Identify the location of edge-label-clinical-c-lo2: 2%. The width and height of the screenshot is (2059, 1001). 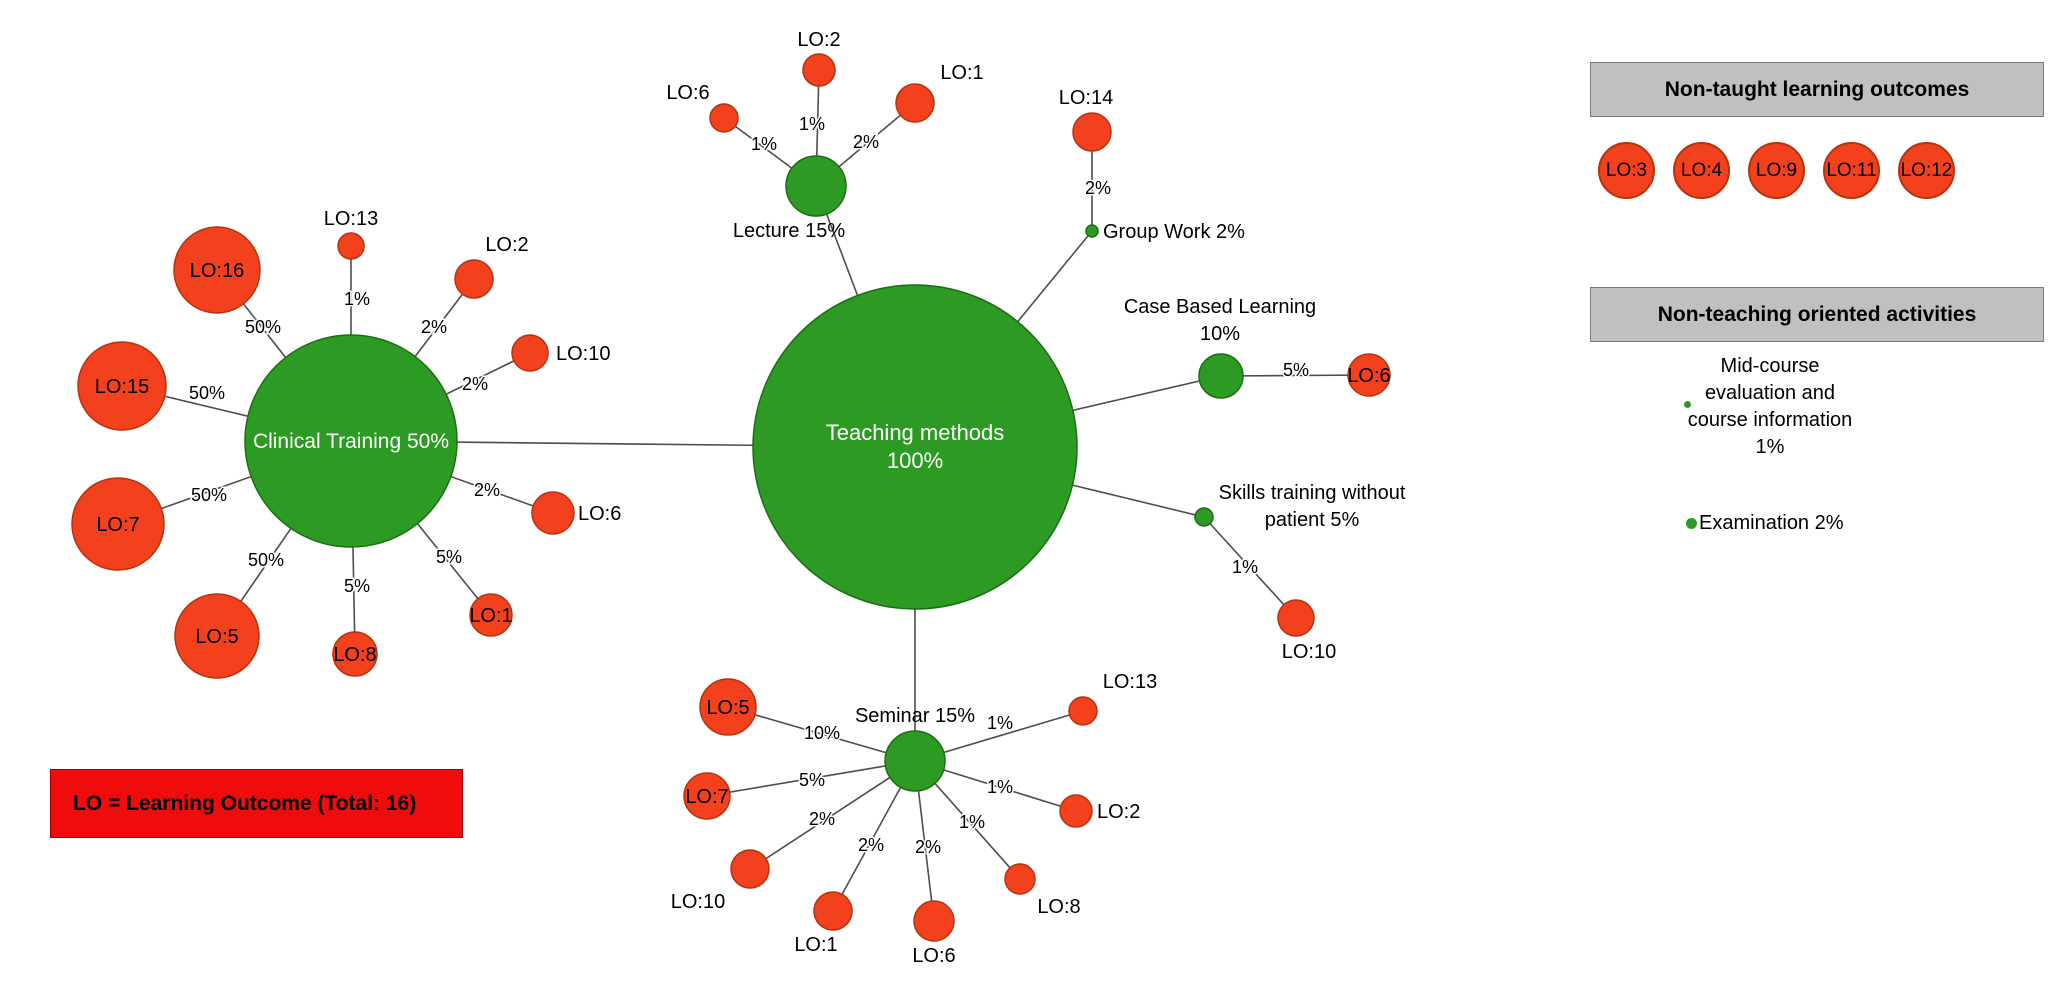
(434, 327).